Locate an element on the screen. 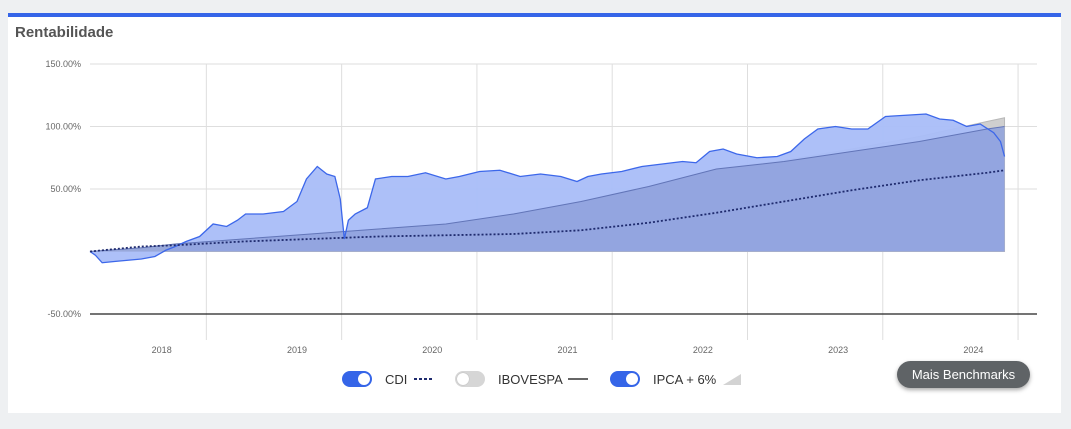 This screenshot has width=1071, height=429. y-tick-label: 100.00% is located at coordinates (63, 127).